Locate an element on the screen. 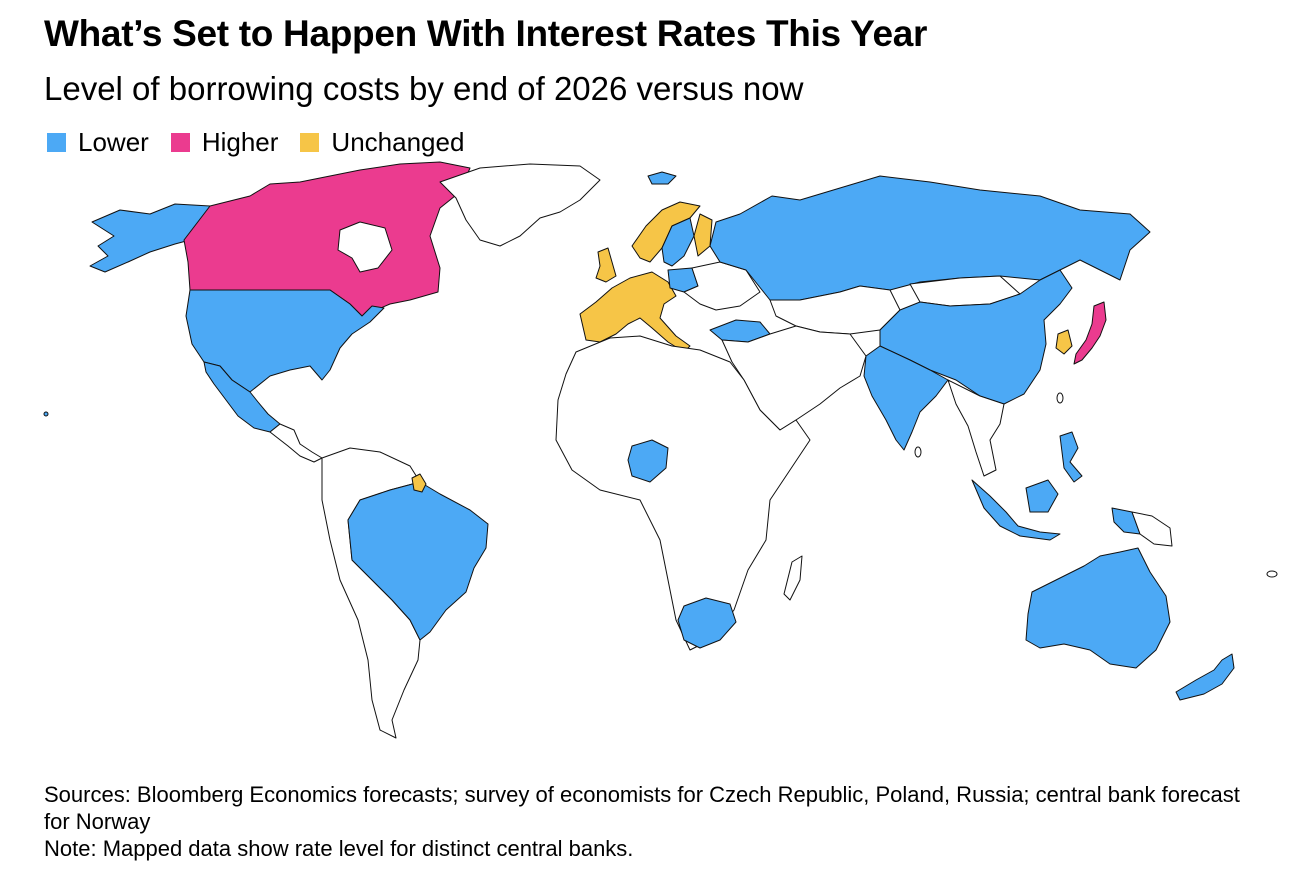  legend-item-lower: Lower is located at coordinates (98, 142).